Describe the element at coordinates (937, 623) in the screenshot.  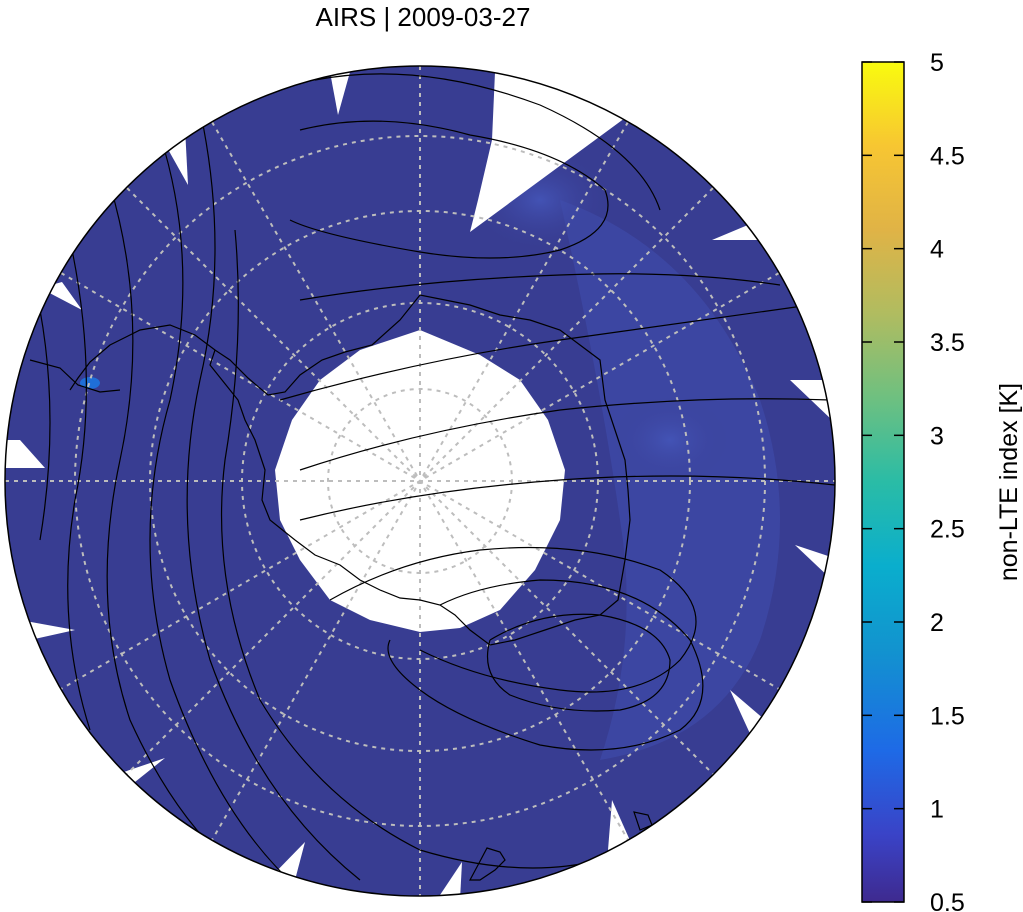
I see `colorbar-tick-label: 2` at that location.